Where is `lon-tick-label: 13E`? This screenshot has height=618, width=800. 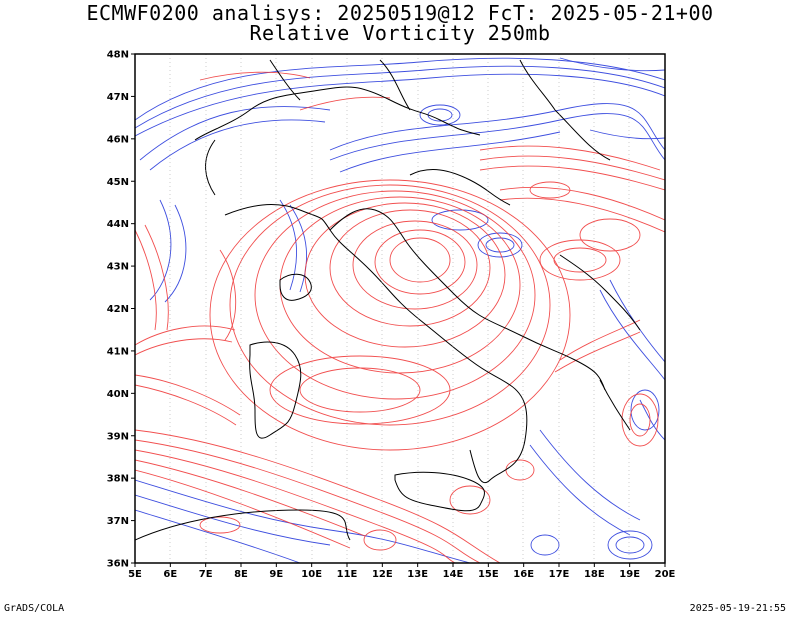
lon-tick-label: 13E is located at coordinates (417, 574).